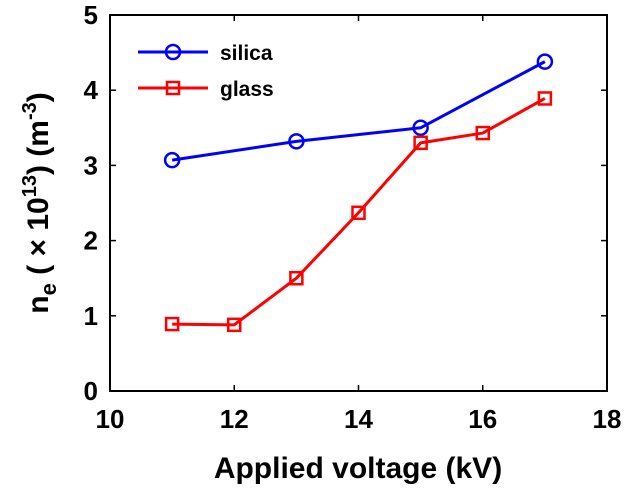  I want to click on y-tick-label-4: 4, so click(91, 90).